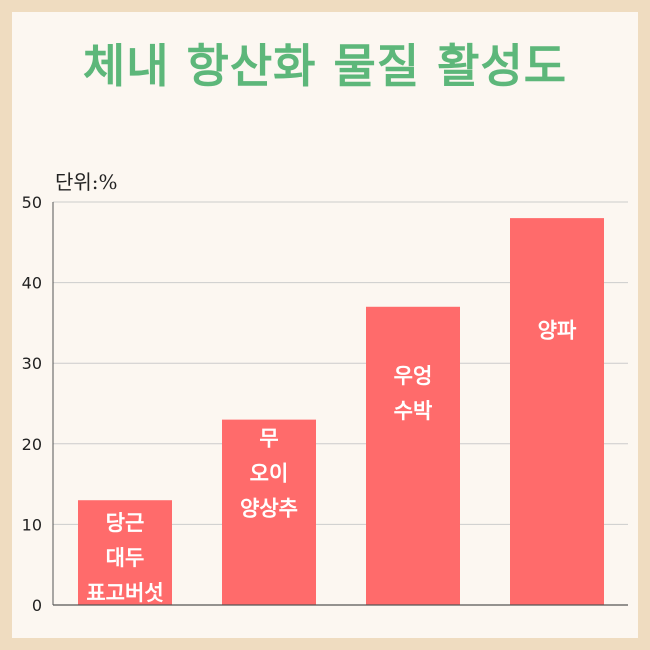  Describe the element at coordinates (32, 363) in the screenshot. I see `y-tick-label: 30` at that location.